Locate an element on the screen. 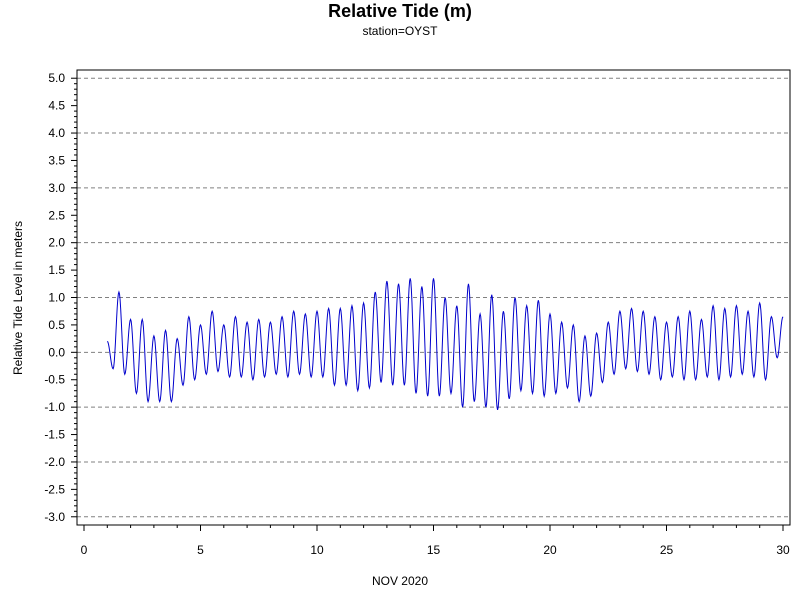  y-tick-label: 0.0 is located at coordinates (56, 352).